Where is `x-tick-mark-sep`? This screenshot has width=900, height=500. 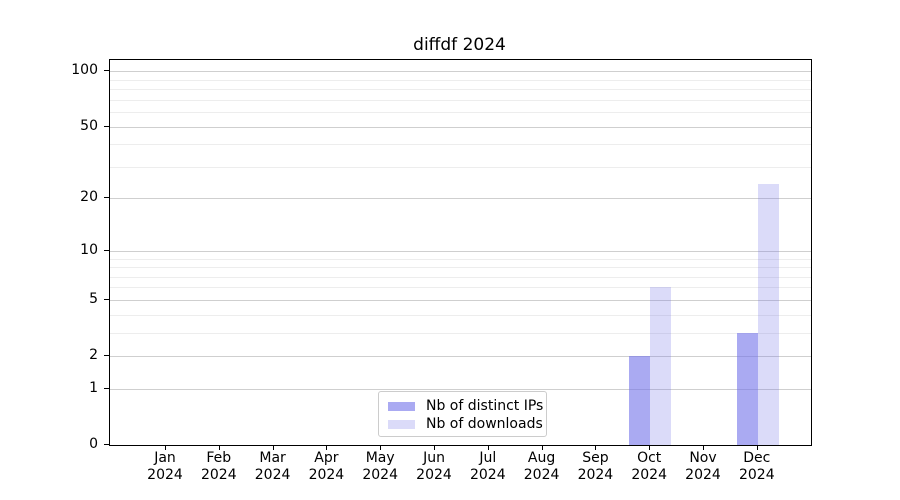 x-tick-mark-sep is located at coordinates (596, 447).